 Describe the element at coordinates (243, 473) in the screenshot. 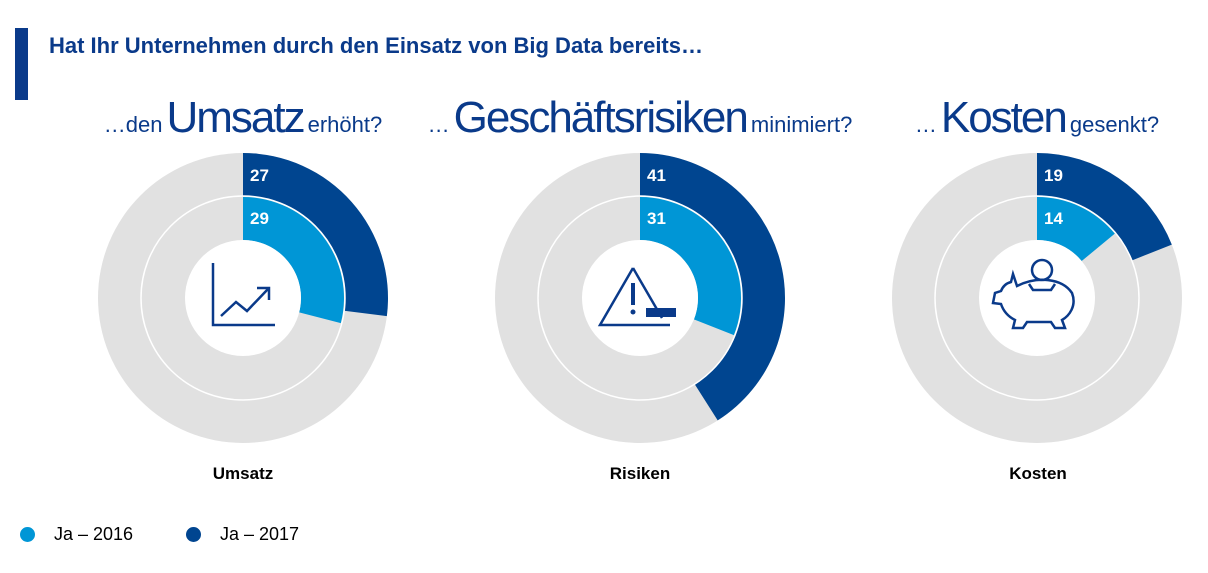

I see `chart-label-umsatz: Umsatz` at that location.